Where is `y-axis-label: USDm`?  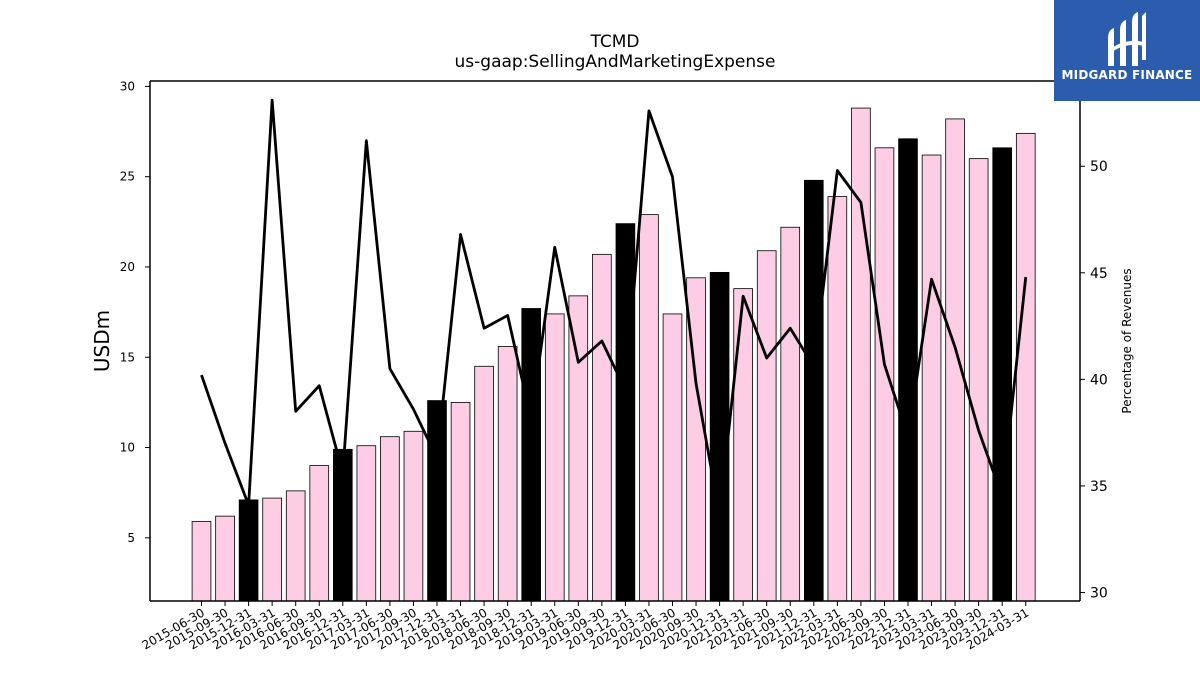 y-axis-label: USDm is located at coordinates (102, 341).